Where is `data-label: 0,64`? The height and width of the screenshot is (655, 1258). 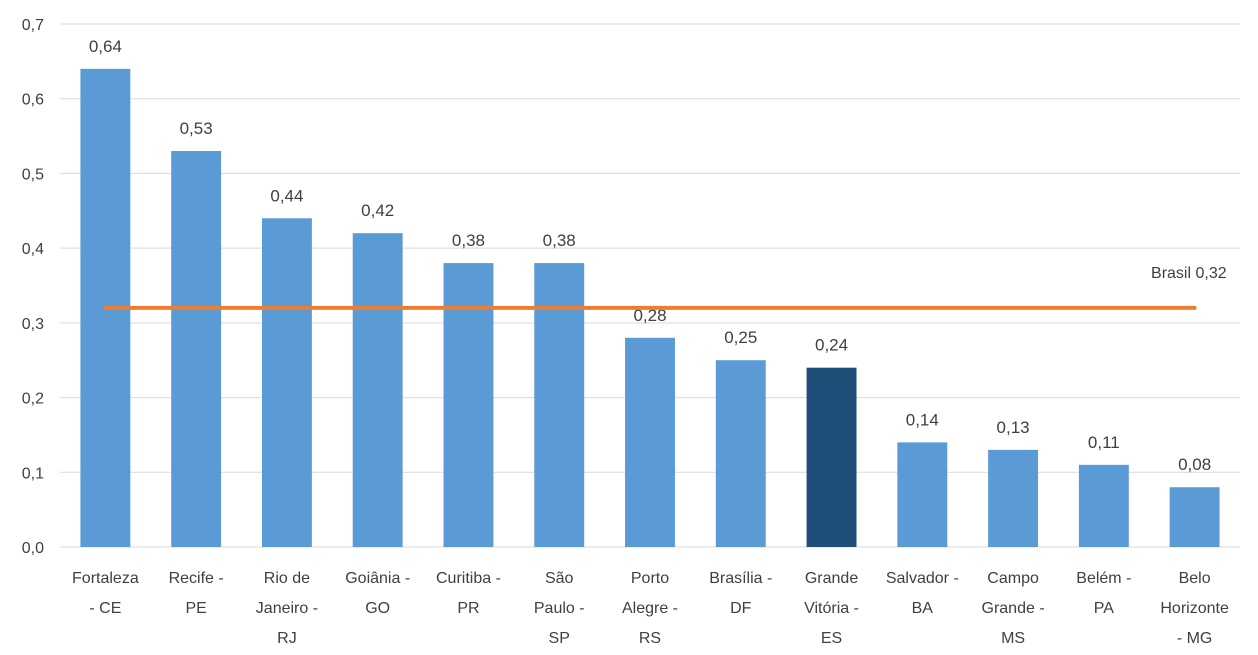 data-label: 0,64 is located at coordinates (105, 46).